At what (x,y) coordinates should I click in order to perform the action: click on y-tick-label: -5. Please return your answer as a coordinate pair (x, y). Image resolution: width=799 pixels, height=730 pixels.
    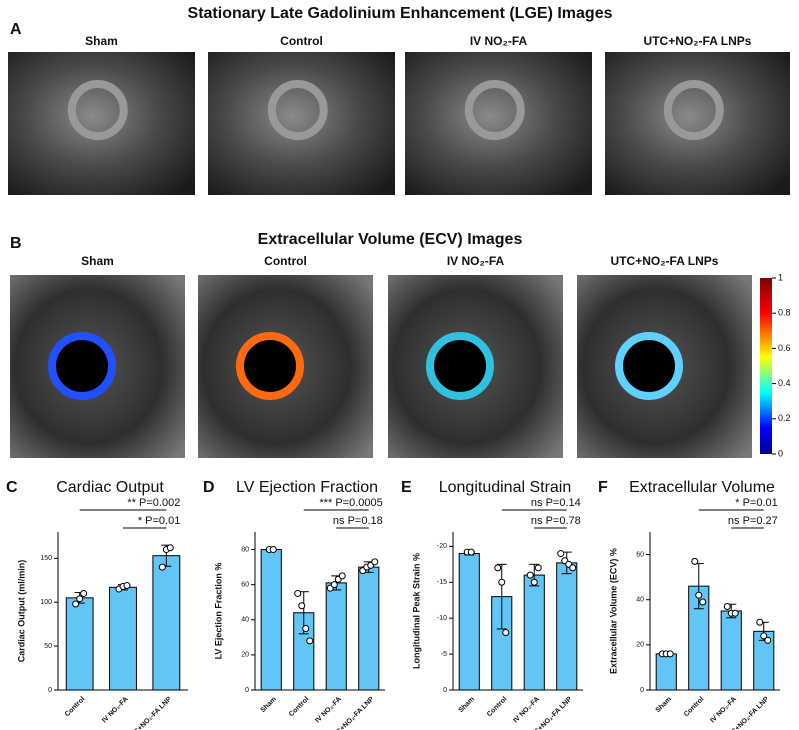
    Looking at the image, I should click on (444, 654).